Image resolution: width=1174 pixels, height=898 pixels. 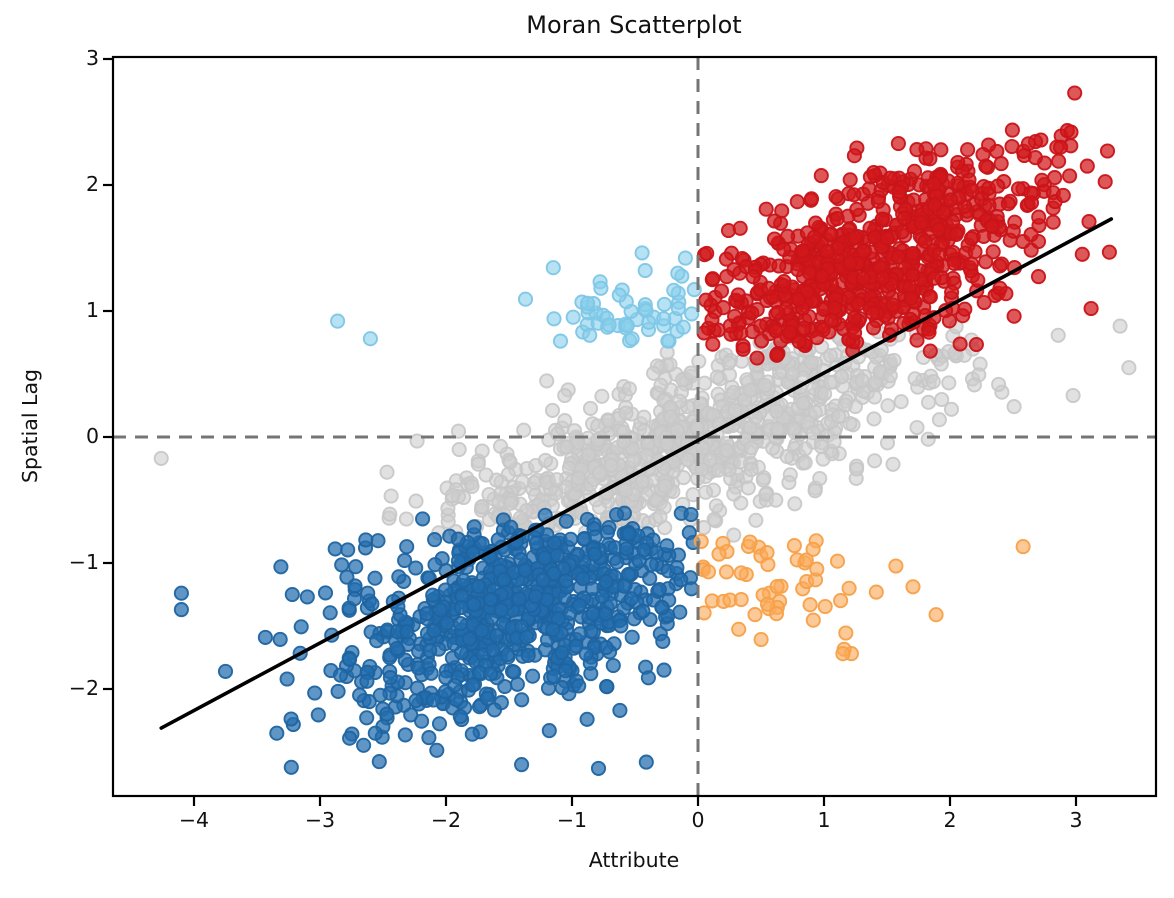 What do you see at coordinates (950, 820) in the screenshot?
I see `x-tick-label: 2` at bounding box center [950, 820].